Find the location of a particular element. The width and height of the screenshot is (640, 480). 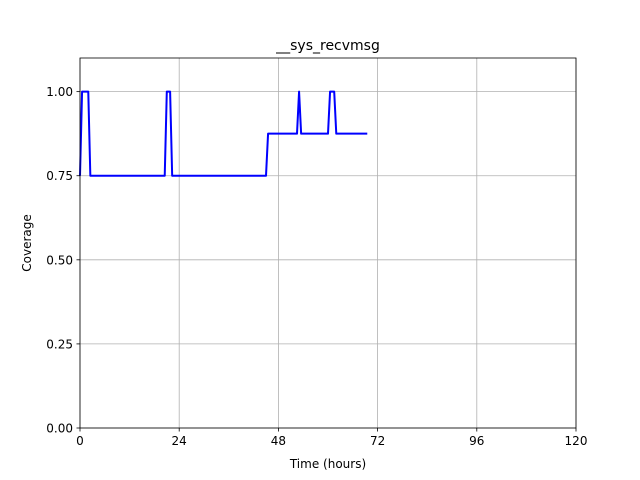

x-tick-label: 96 is located at coordinates (476, 441).